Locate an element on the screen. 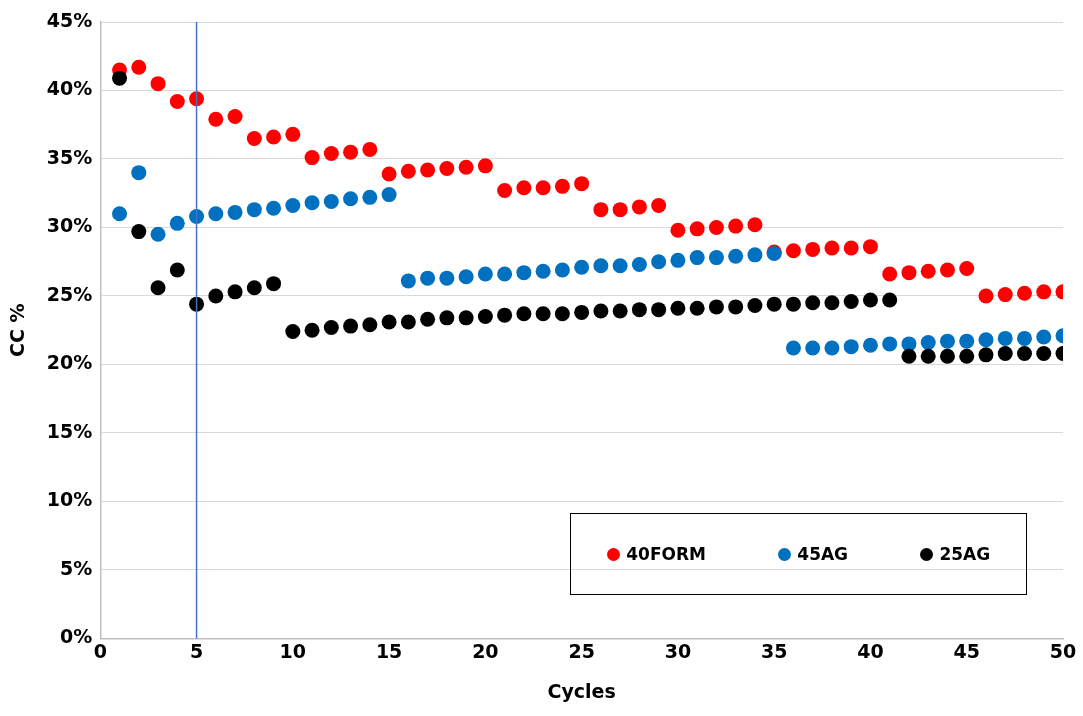 This screenshot has height=716, width=1083. y-tick-label: 20% is located at coordinates (69, 362).